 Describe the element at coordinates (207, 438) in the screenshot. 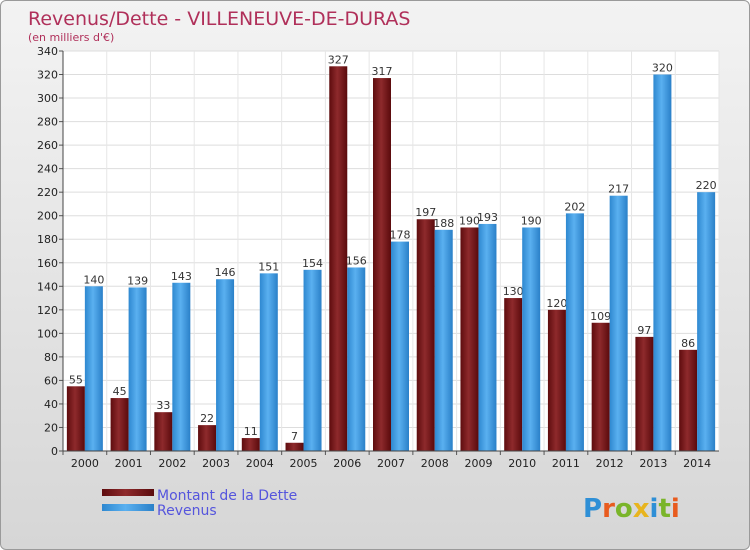

I see `bar-dette-2003` at that location.